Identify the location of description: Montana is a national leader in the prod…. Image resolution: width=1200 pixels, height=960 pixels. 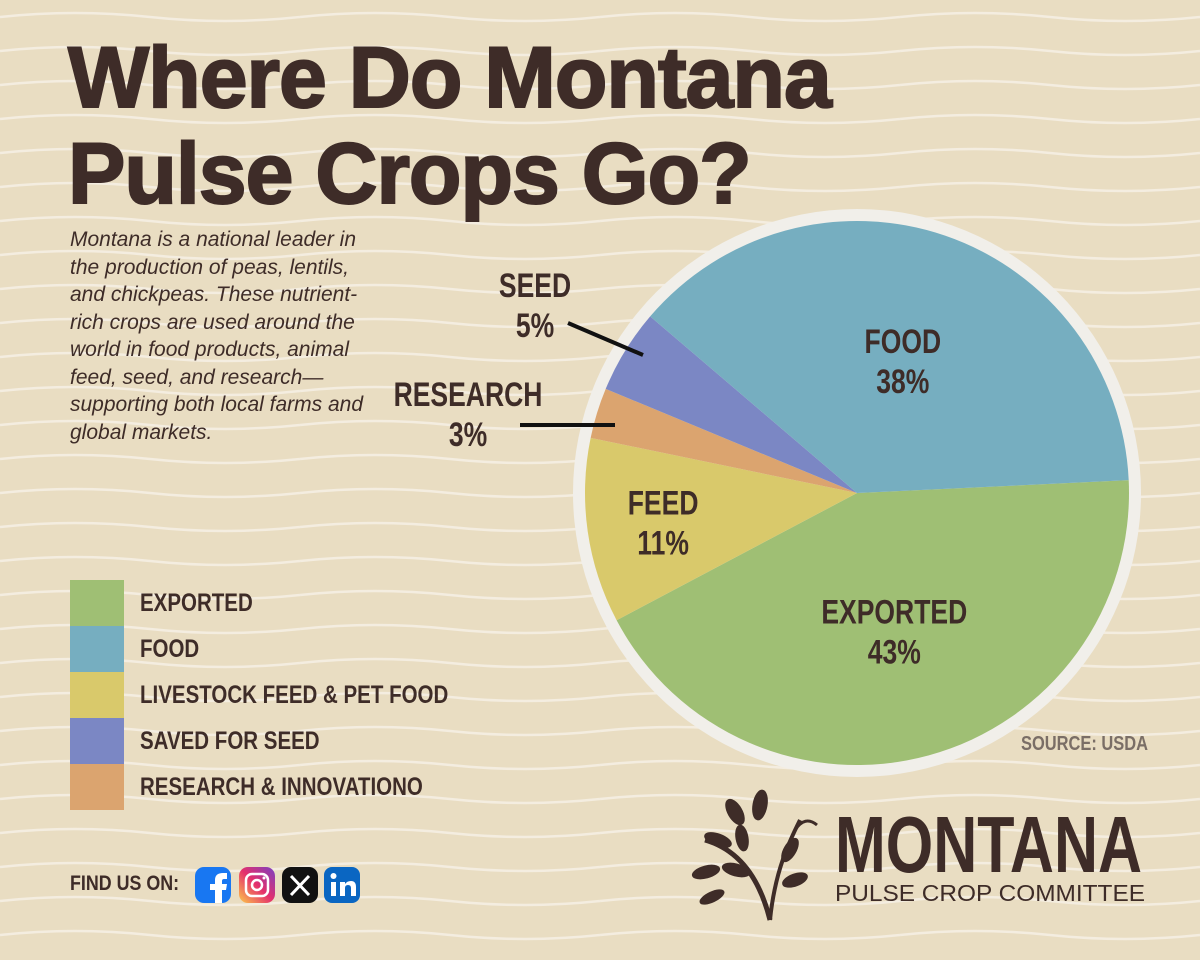
(217, 336).